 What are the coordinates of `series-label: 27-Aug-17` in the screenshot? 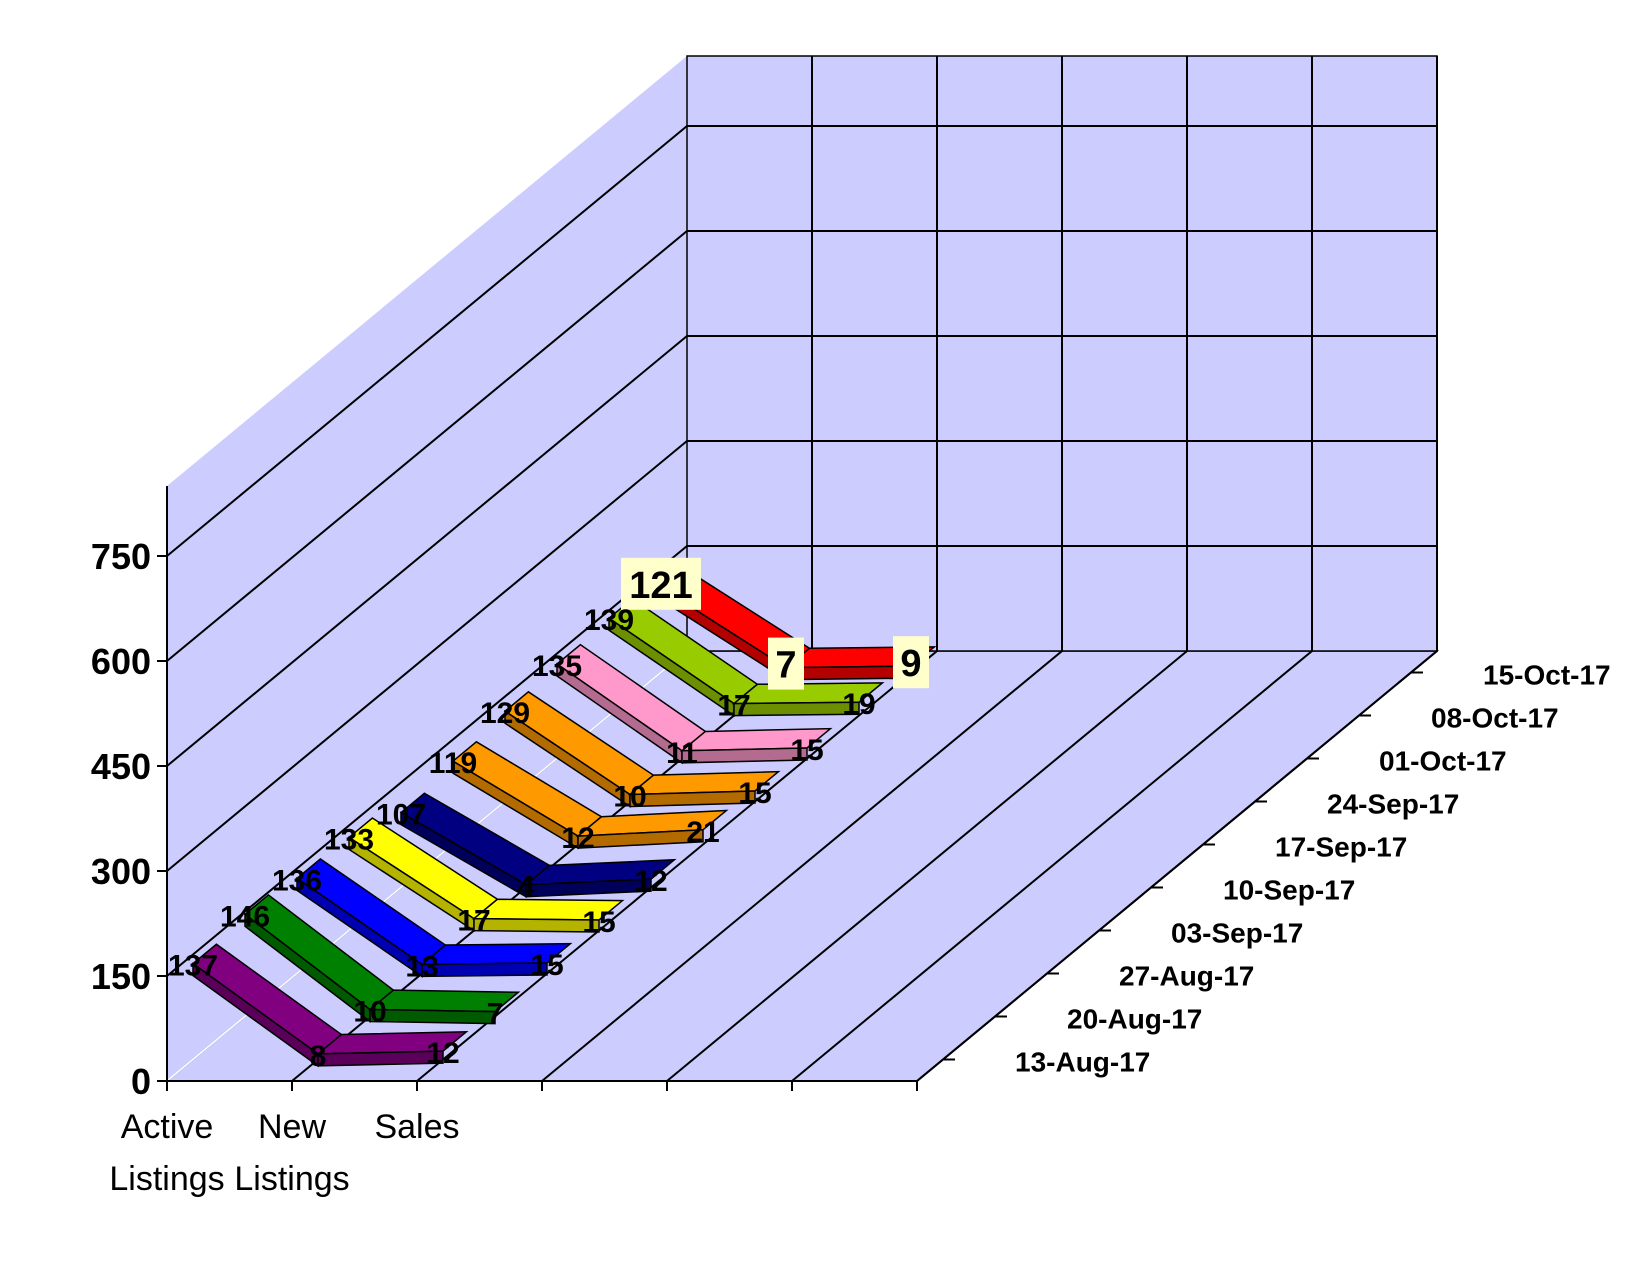 It's located at (1186, 976).